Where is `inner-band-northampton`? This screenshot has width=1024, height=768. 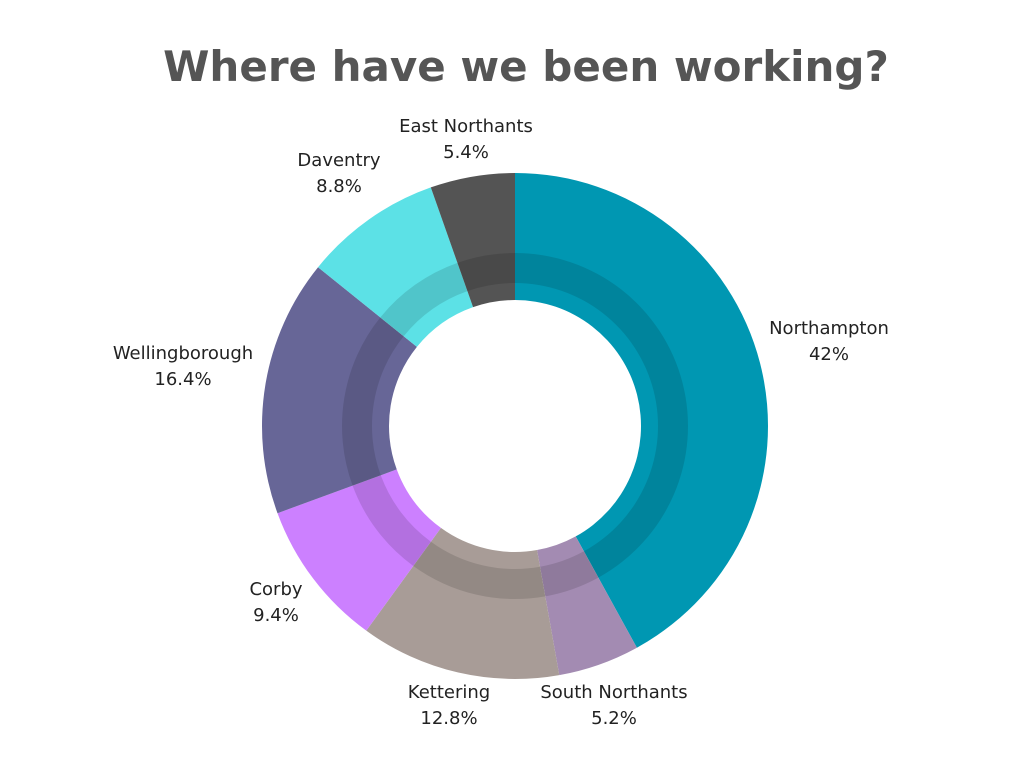 inner-band-northampton is located at coordinates (601, 415).